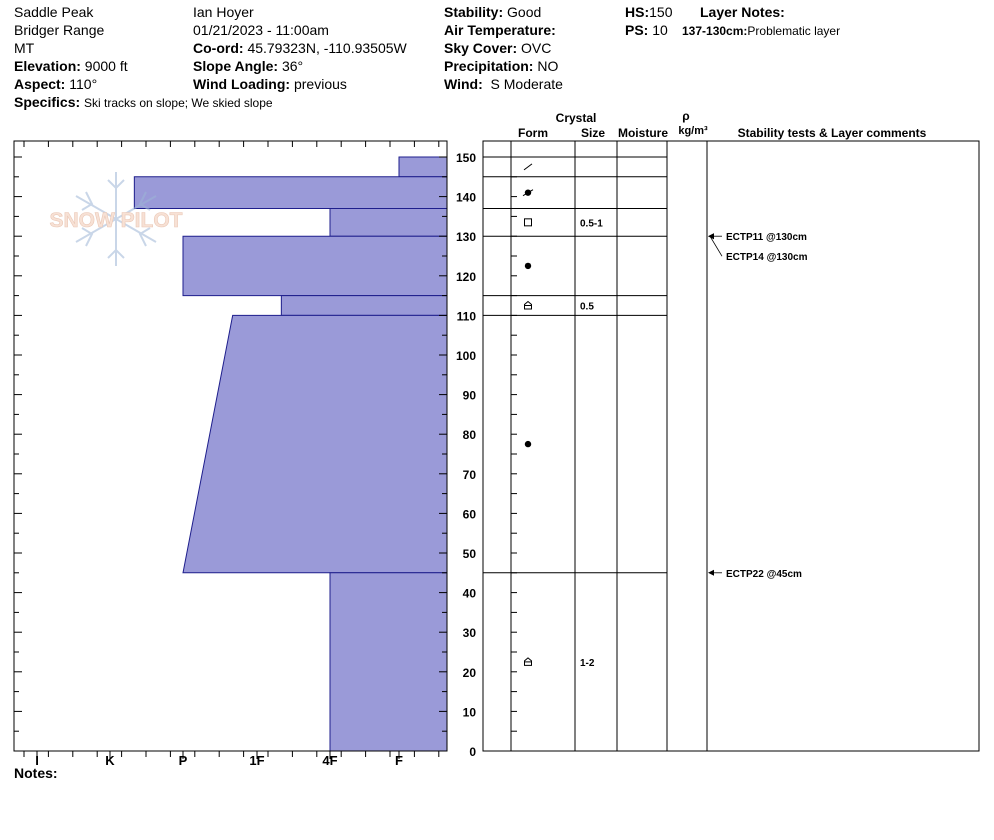 The height and width of the screenshot is (840, 994). I want to click on hs-row: HS:150, so click(649, 12).